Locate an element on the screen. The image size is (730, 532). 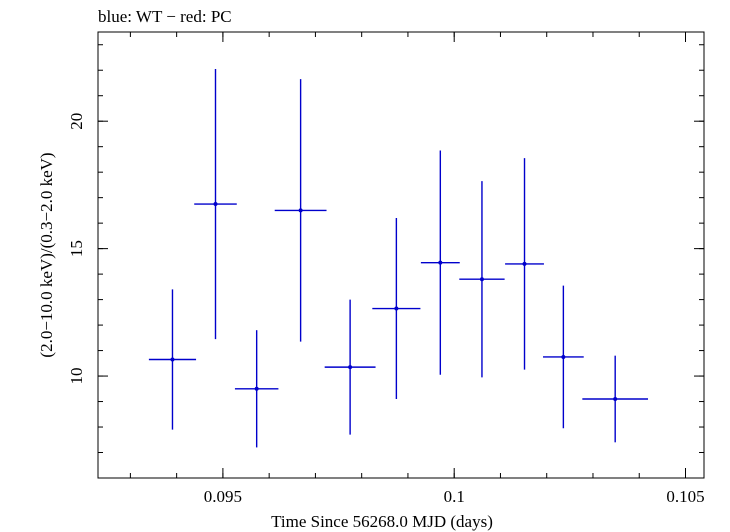
y-tick-label: 20 is located at coordinates (76, 121).